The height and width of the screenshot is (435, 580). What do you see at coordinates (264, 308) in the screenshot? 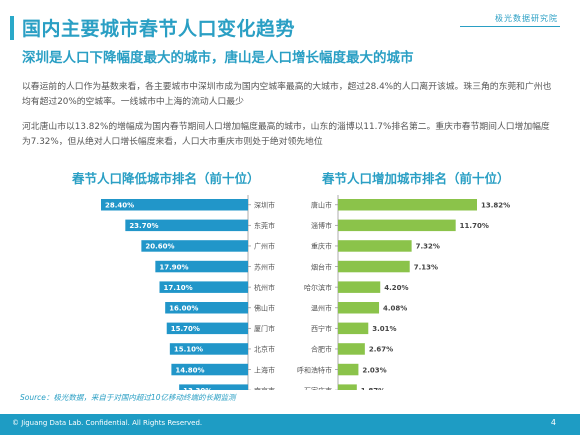
I see `decrease-category-label: 佛山市` at bounding box center [264, 308].